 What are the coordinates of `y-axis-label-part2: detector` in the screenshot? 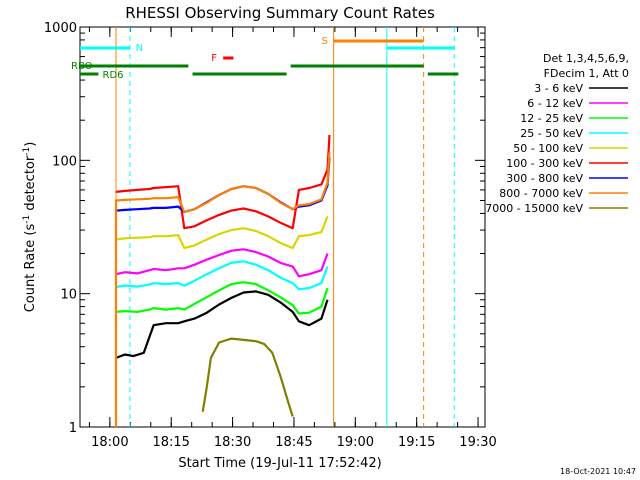 It's located at (30, 185).